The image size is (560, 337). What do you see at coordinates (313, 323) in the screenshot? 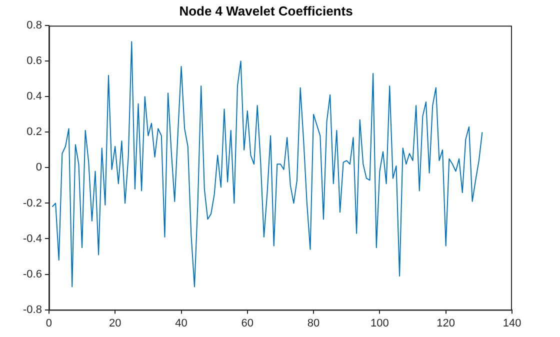
I see `x-tick-label: 80` at bounding box center [313, 323].